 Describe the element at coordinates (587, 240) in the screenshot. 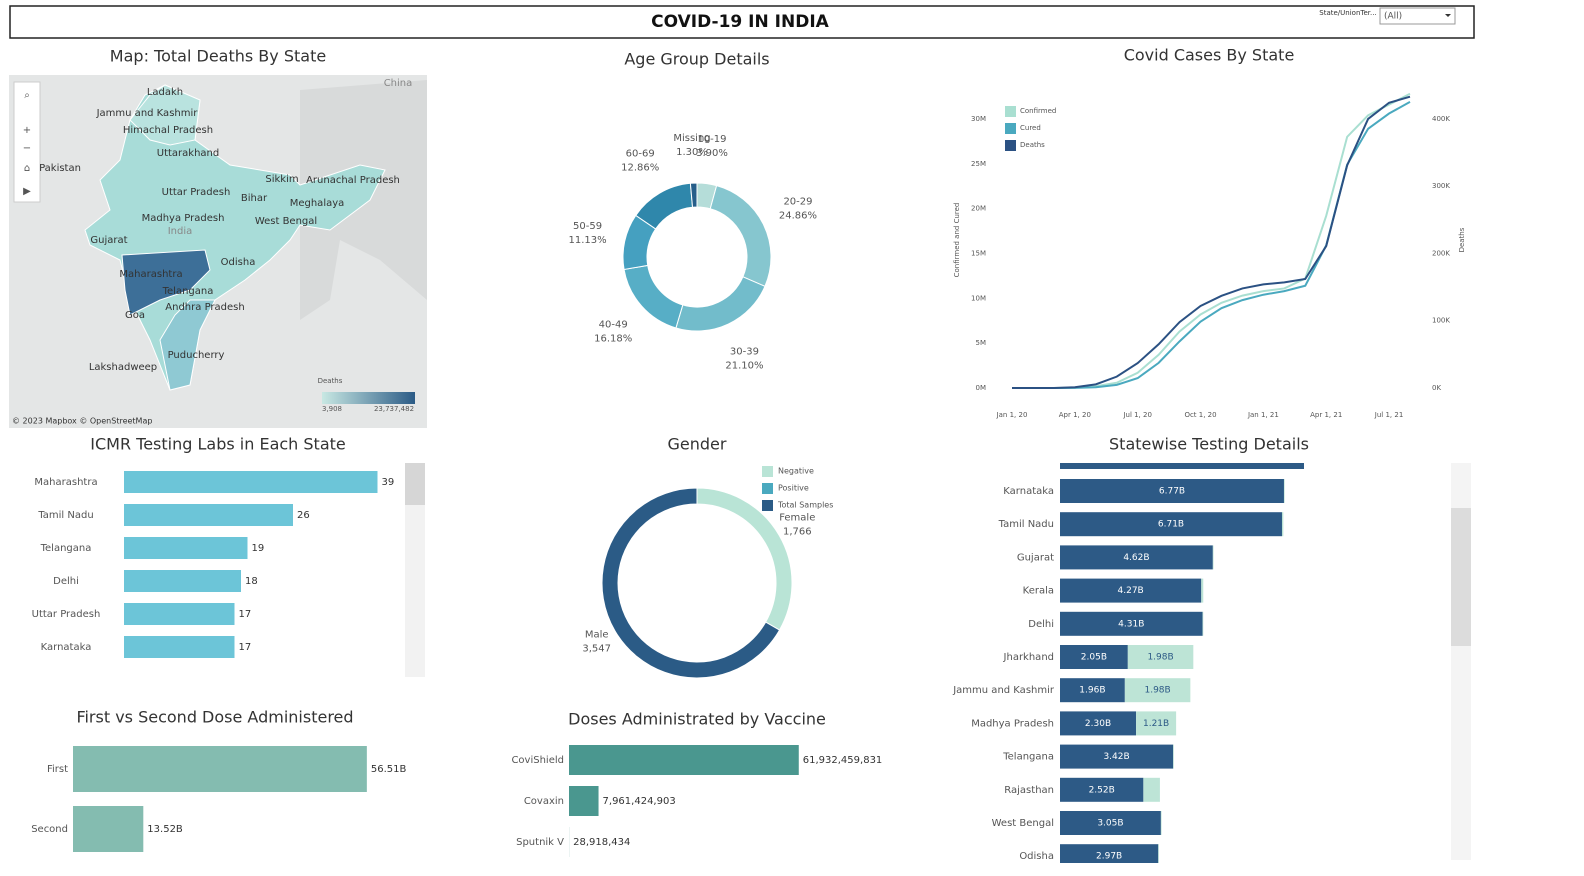

I see `slice-value: 11.13%` at that location.